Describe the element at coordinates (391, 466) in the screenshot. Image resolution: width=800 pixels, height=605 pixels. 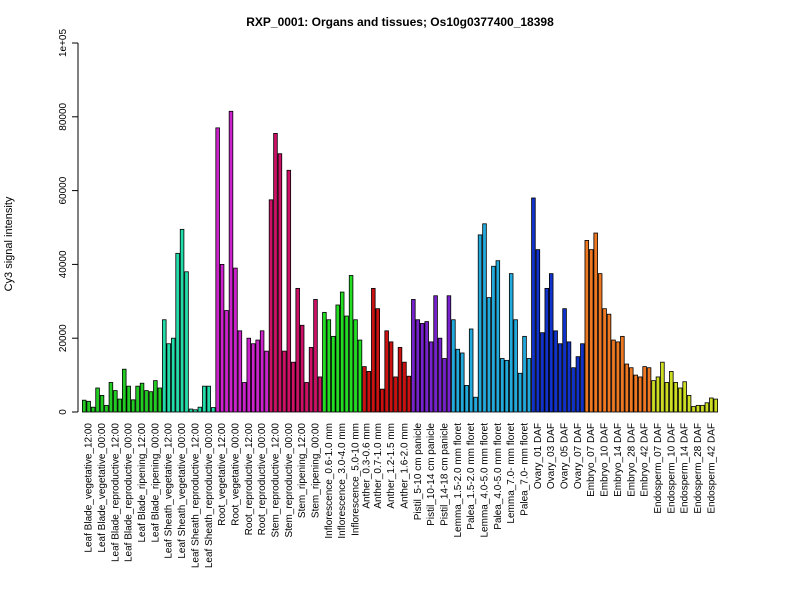
I see `x-tick-label: Anther_1.2-1.5 mm` at that location.